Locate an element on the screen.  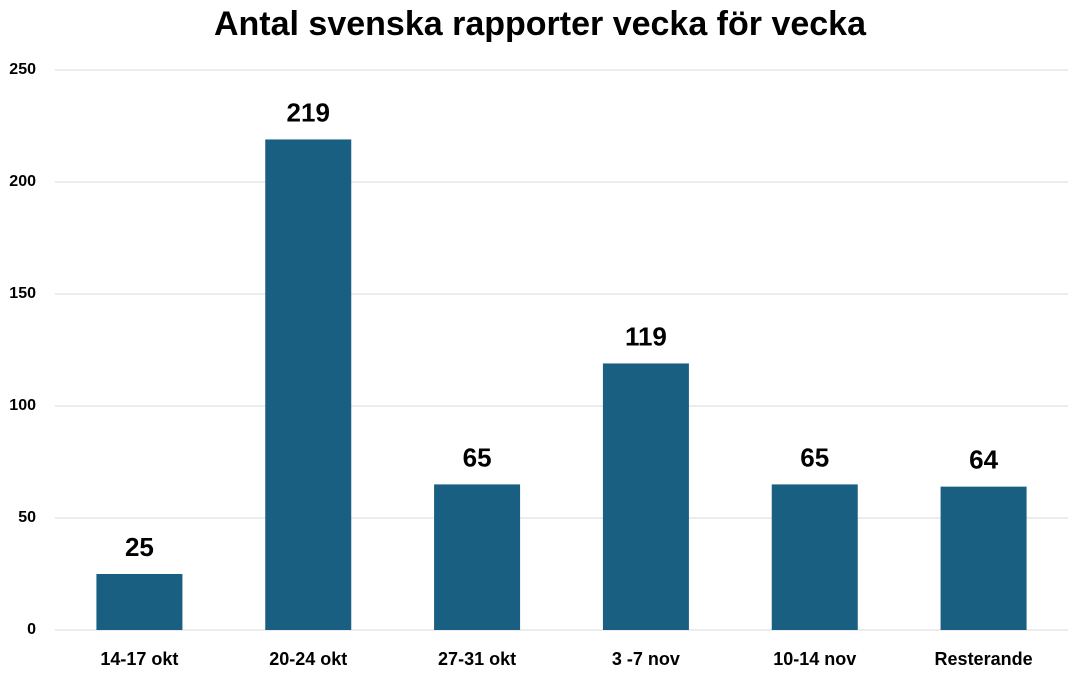
data-label: 219 is located at coordinates (308, 112).